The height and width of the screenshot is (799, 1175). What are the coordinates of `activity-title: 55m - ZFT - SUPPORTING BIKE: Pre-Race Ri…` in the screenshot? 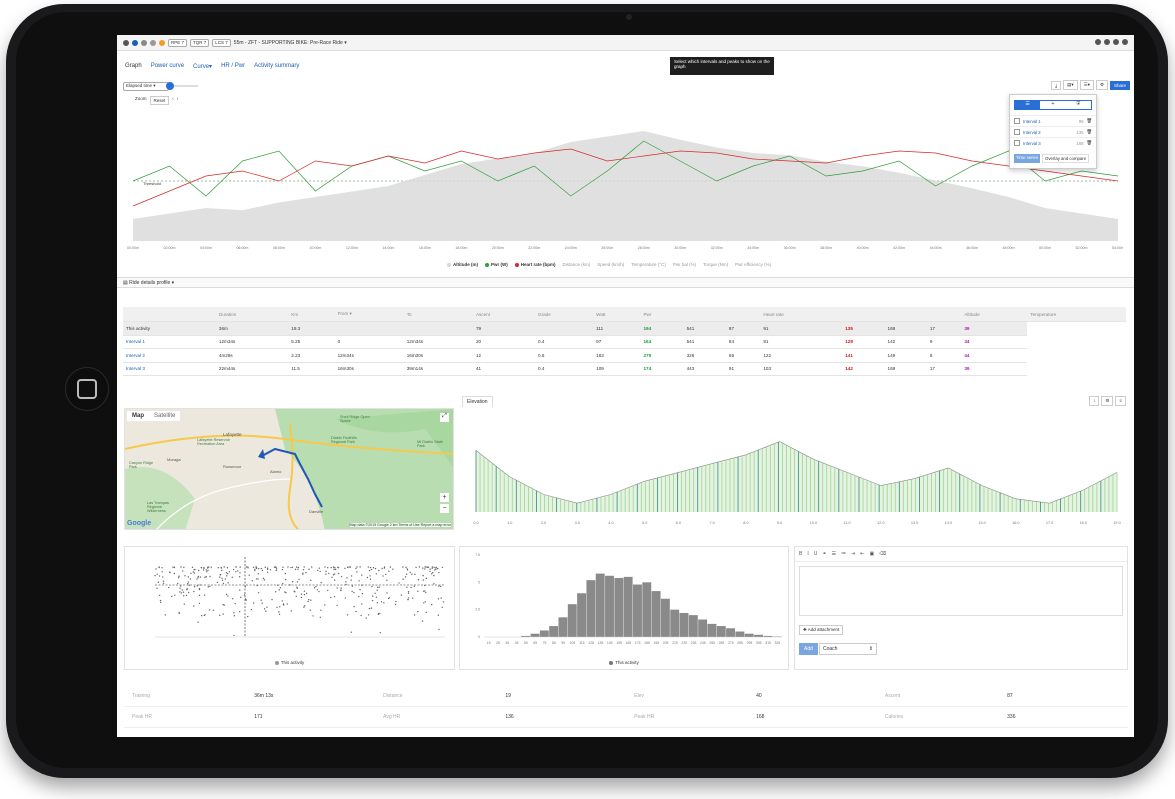 It's located at (290, 42).